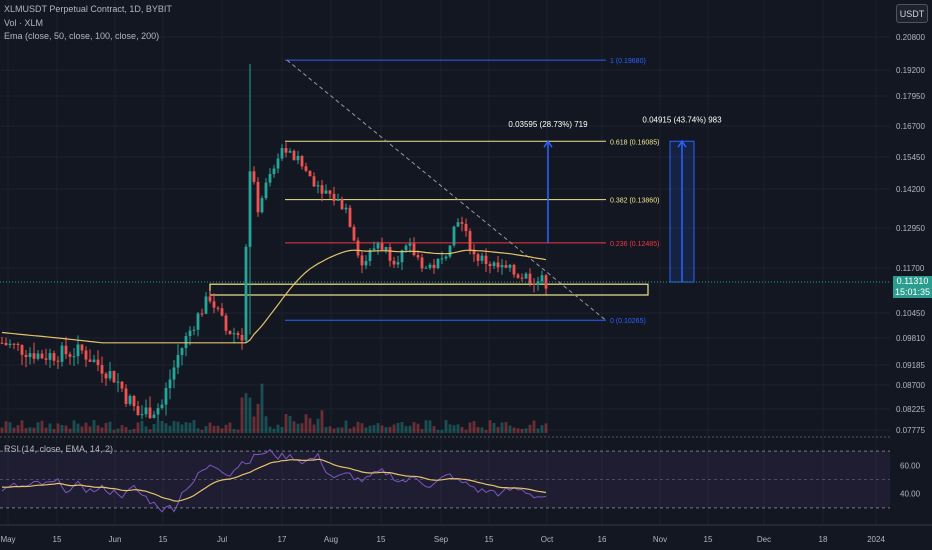 The width and height of the screenshot is (932, 550). Describe the element at coordinates (602, 539) in the screenshot. I see `time-tick-label: 16` at that location.